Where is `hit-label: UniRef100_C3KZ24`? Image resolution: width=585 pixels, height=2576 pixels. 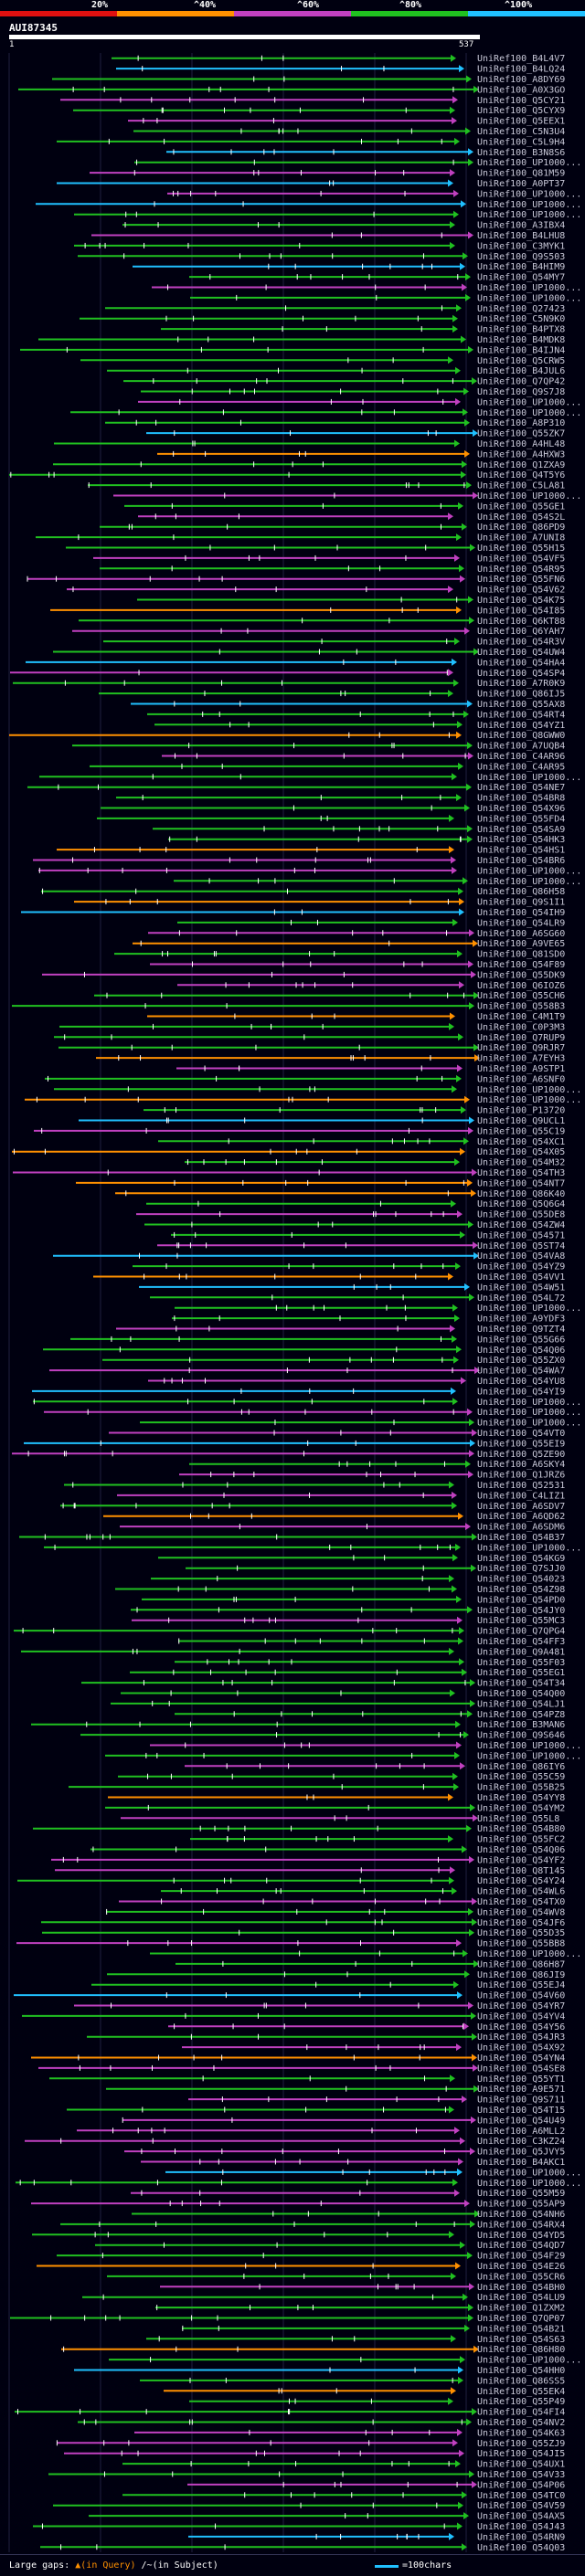 hit-label: UniRef100_C3KZ24 is located at coordinates (521, 2142).